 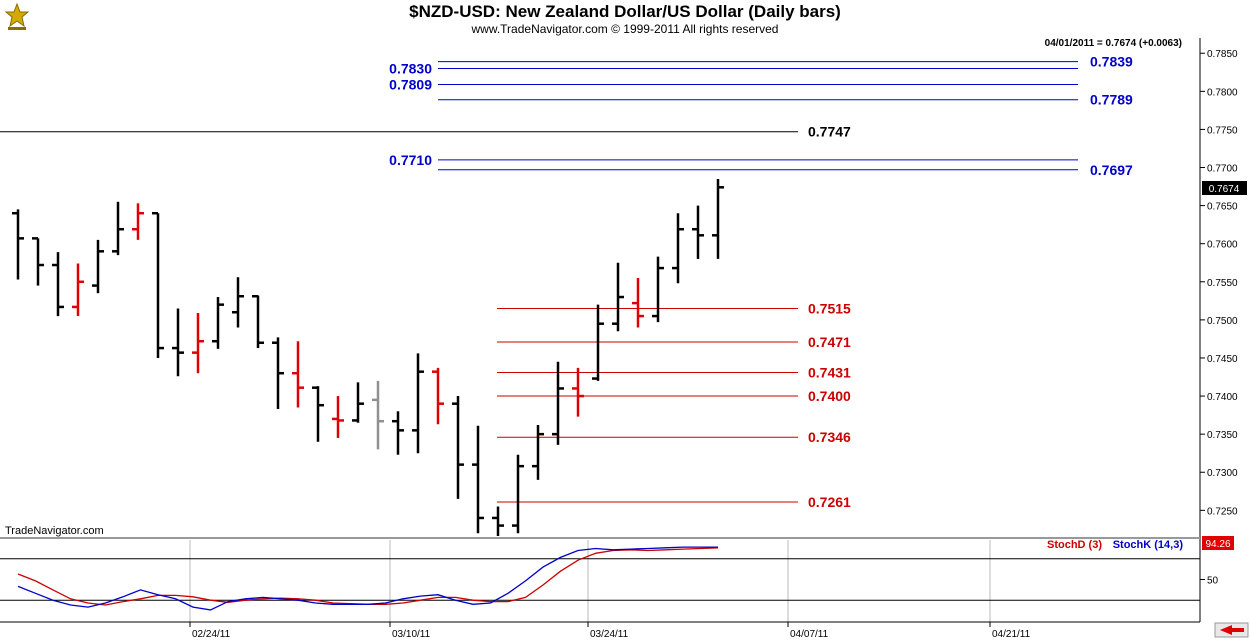 I want to click on last-price-box, so click(x=1224, y=188).